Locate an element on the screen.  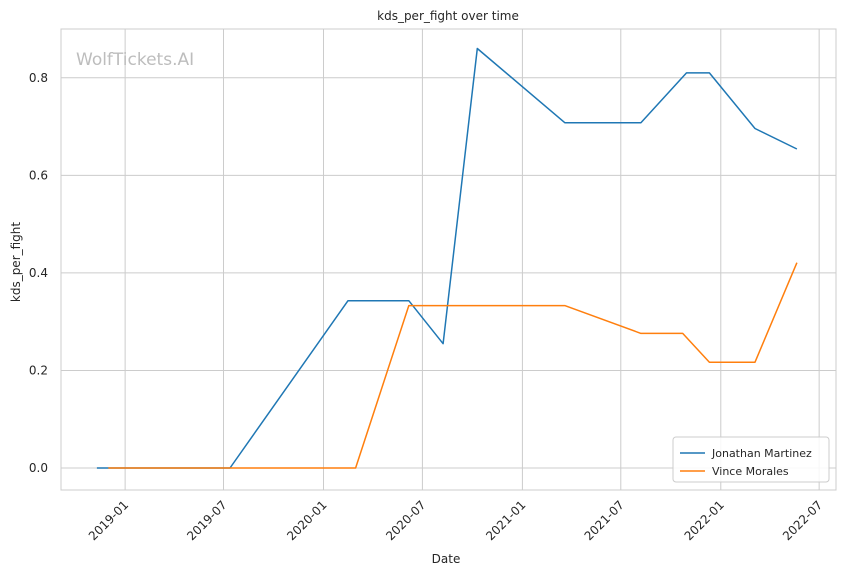
y-tick-label: 0.4 is located at coordinates (38, 273).